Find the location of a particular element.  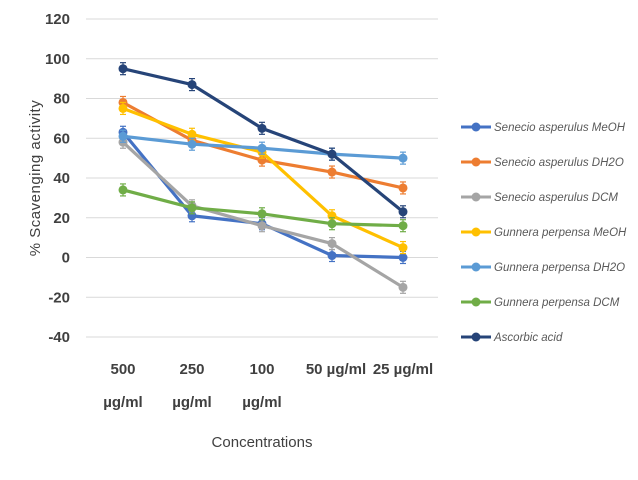

legend-label: Gunnera perpensa DCM is located at coordinates (557, 303).